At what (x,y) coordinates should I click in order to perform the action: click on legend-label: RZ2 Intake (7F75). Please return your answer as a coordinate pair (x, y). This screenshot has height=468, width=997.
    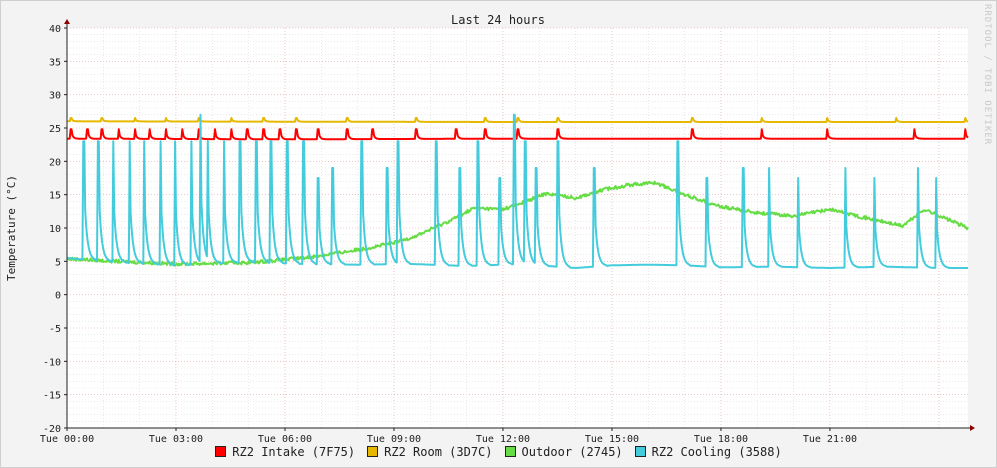
    Looking at the image, I should click on (294, 452).